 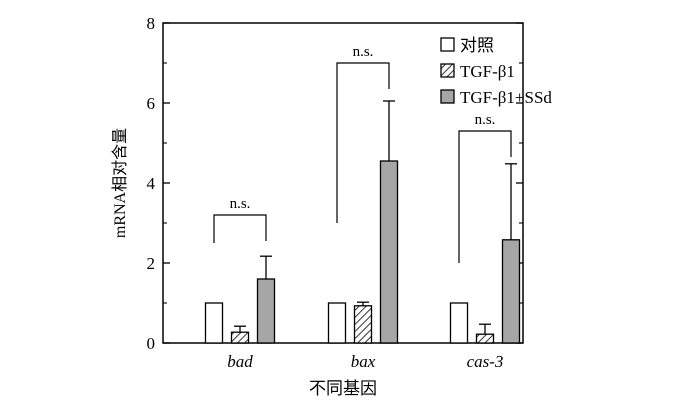 I want to click on y-tick-label: 0, so click(x=151, y=343).